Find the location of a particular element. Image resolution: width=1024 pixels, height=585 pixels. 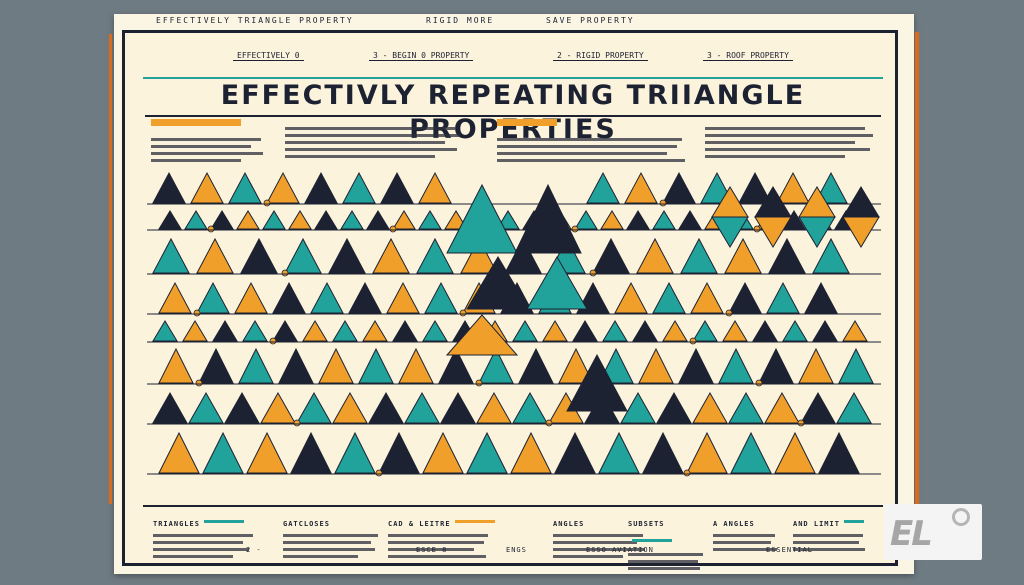

footer-column: AND LIMIT is located at coordinates (833, 535).